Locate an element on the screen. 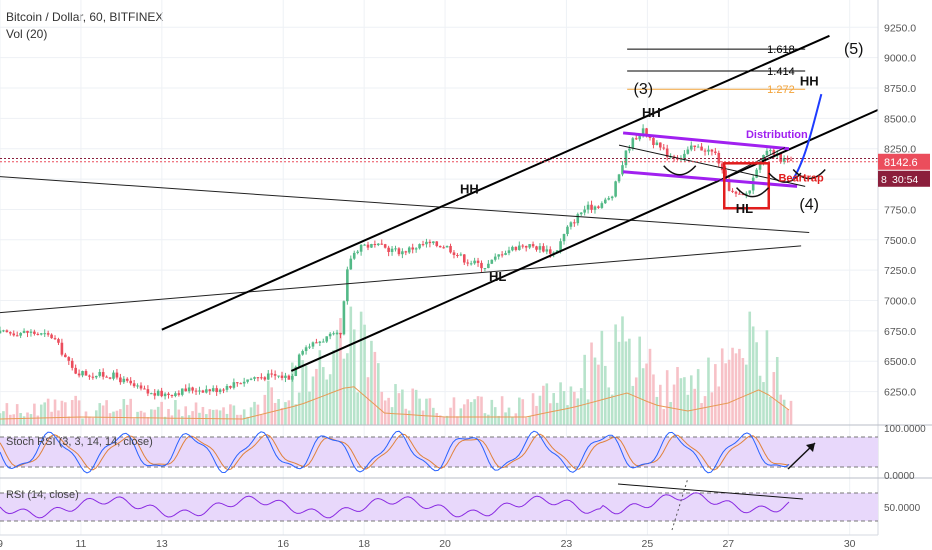 This screenshot has width=932, height=550. time-tick-label: 9 is located at coordinates (1, 544).